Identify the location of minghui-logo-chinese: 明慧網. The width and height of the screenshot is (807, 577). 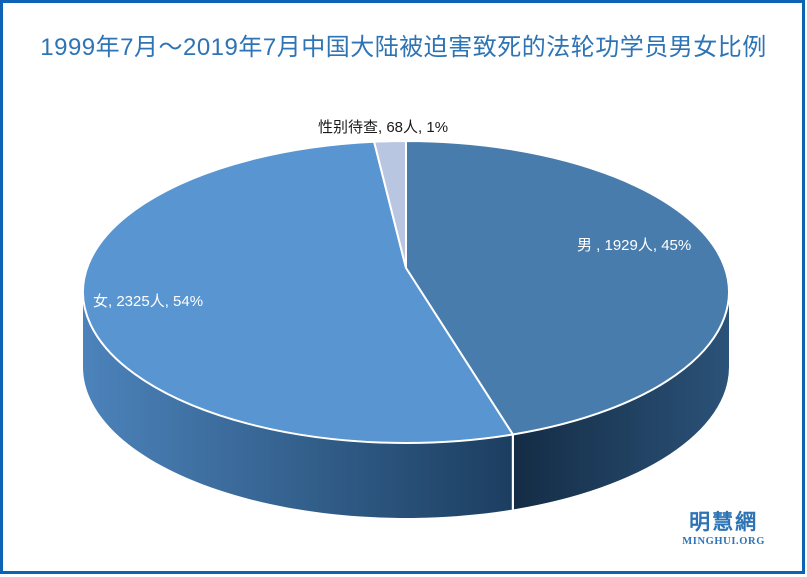
(724, 522).